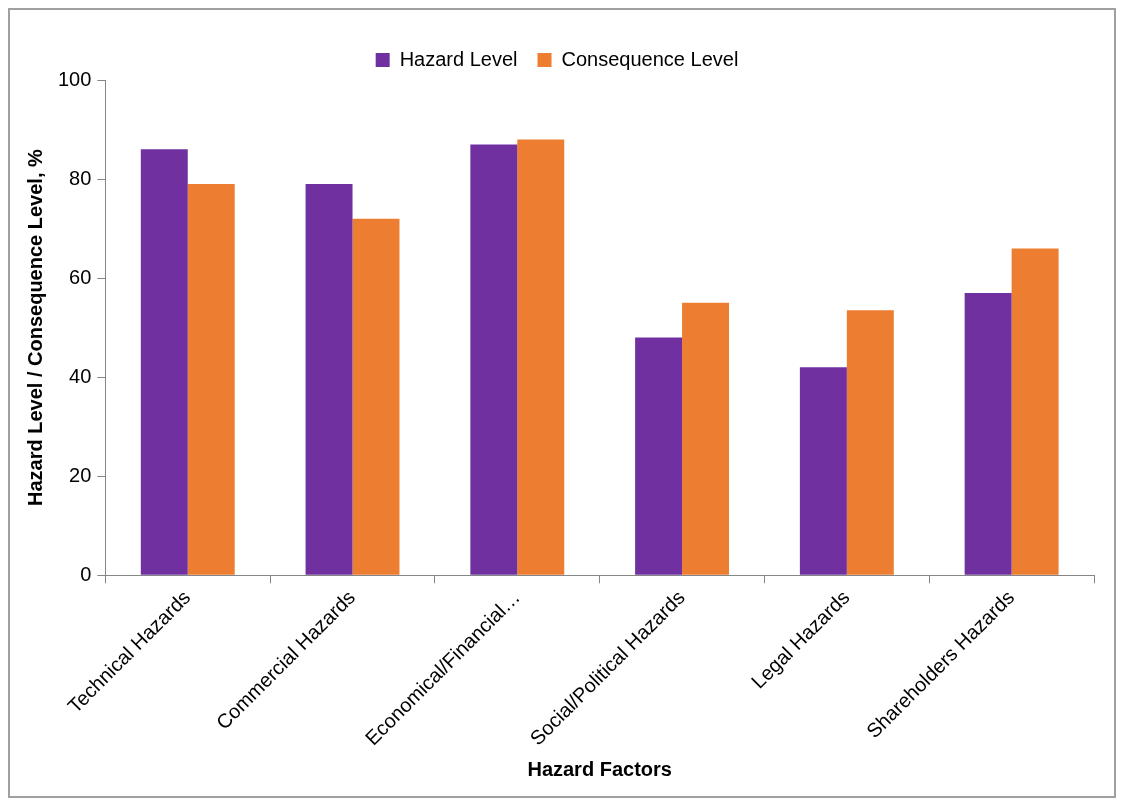 This screenshot has width=1126, height=806. Describe the element at coordinates (458, 58) in the screenshot. I see `legend-label: Hazard Level` at that location.